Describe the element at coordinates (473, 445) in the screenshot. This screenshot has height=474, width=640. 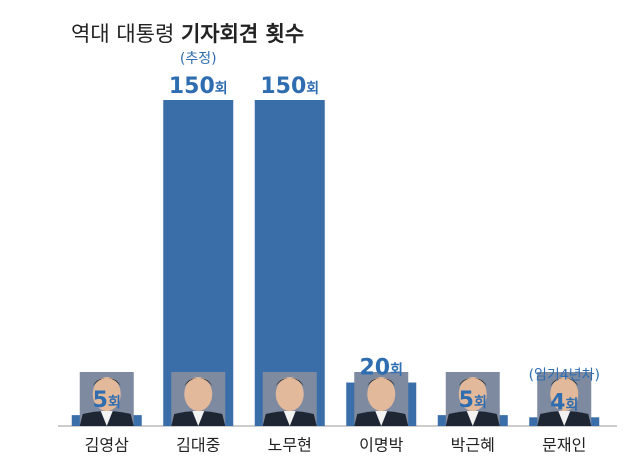
I see `category-label: 박근혜` at that location.